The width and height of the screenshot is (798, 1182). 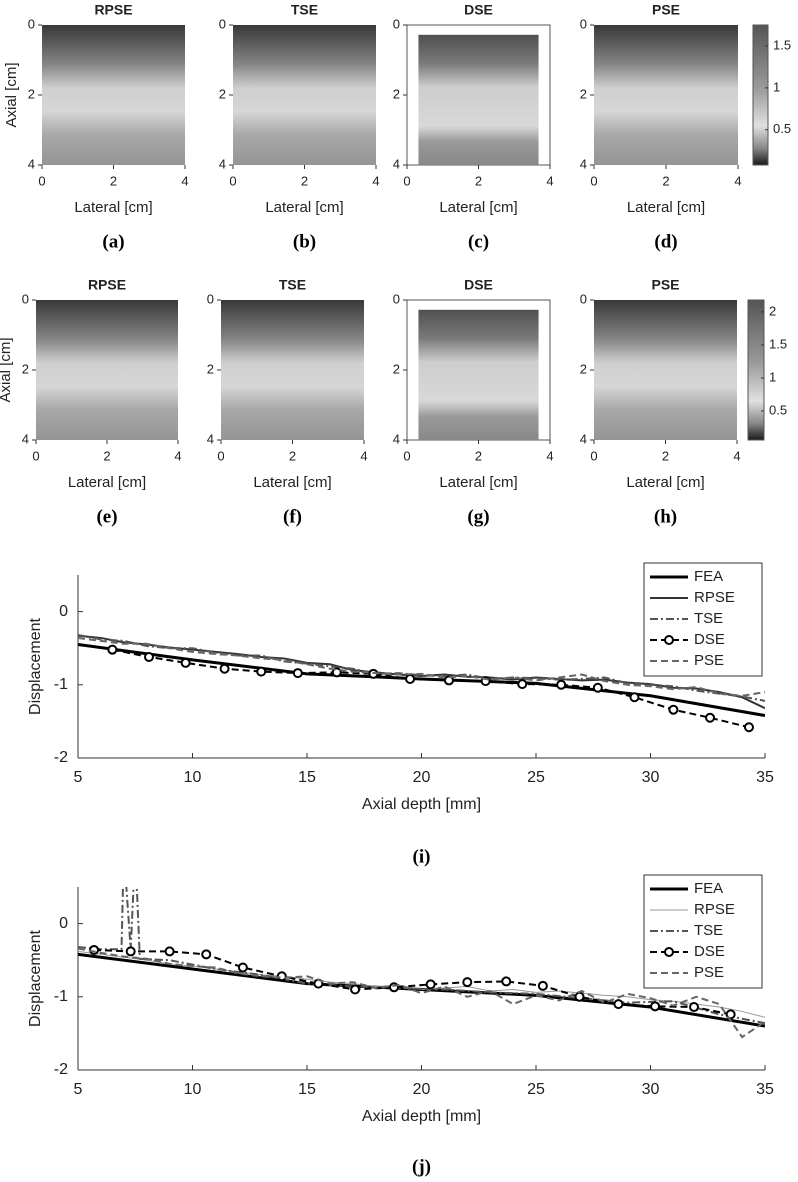 I want to click on colorbar-tick-label: 1, so click(x=772, y=376).